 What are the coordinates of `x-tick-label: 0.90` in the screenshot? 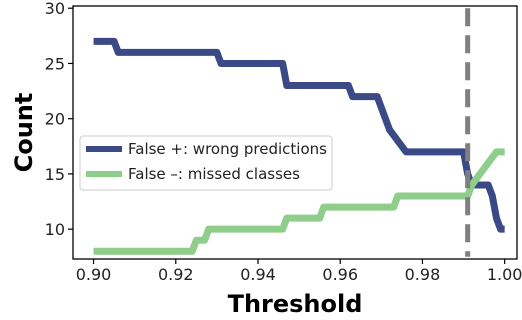 It's located at (94, 274).